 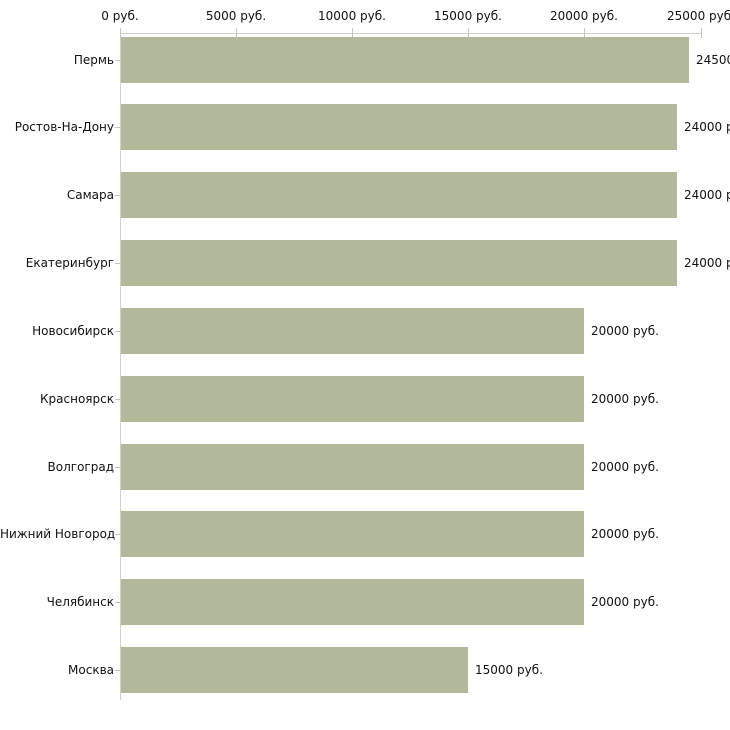 I want to click on category-label: Новосибирск, so click(x=73, y=330).